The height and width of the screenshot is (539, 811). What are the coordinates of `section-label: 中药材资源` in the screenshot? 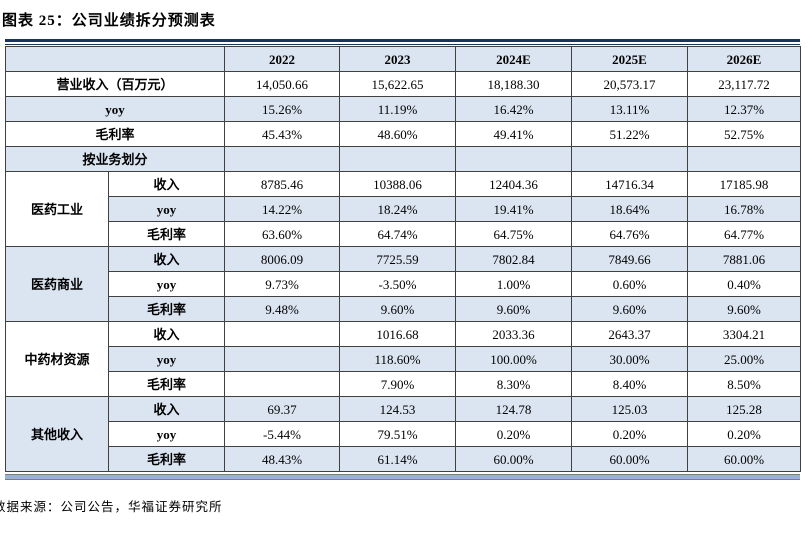 It's located at (57, 359).